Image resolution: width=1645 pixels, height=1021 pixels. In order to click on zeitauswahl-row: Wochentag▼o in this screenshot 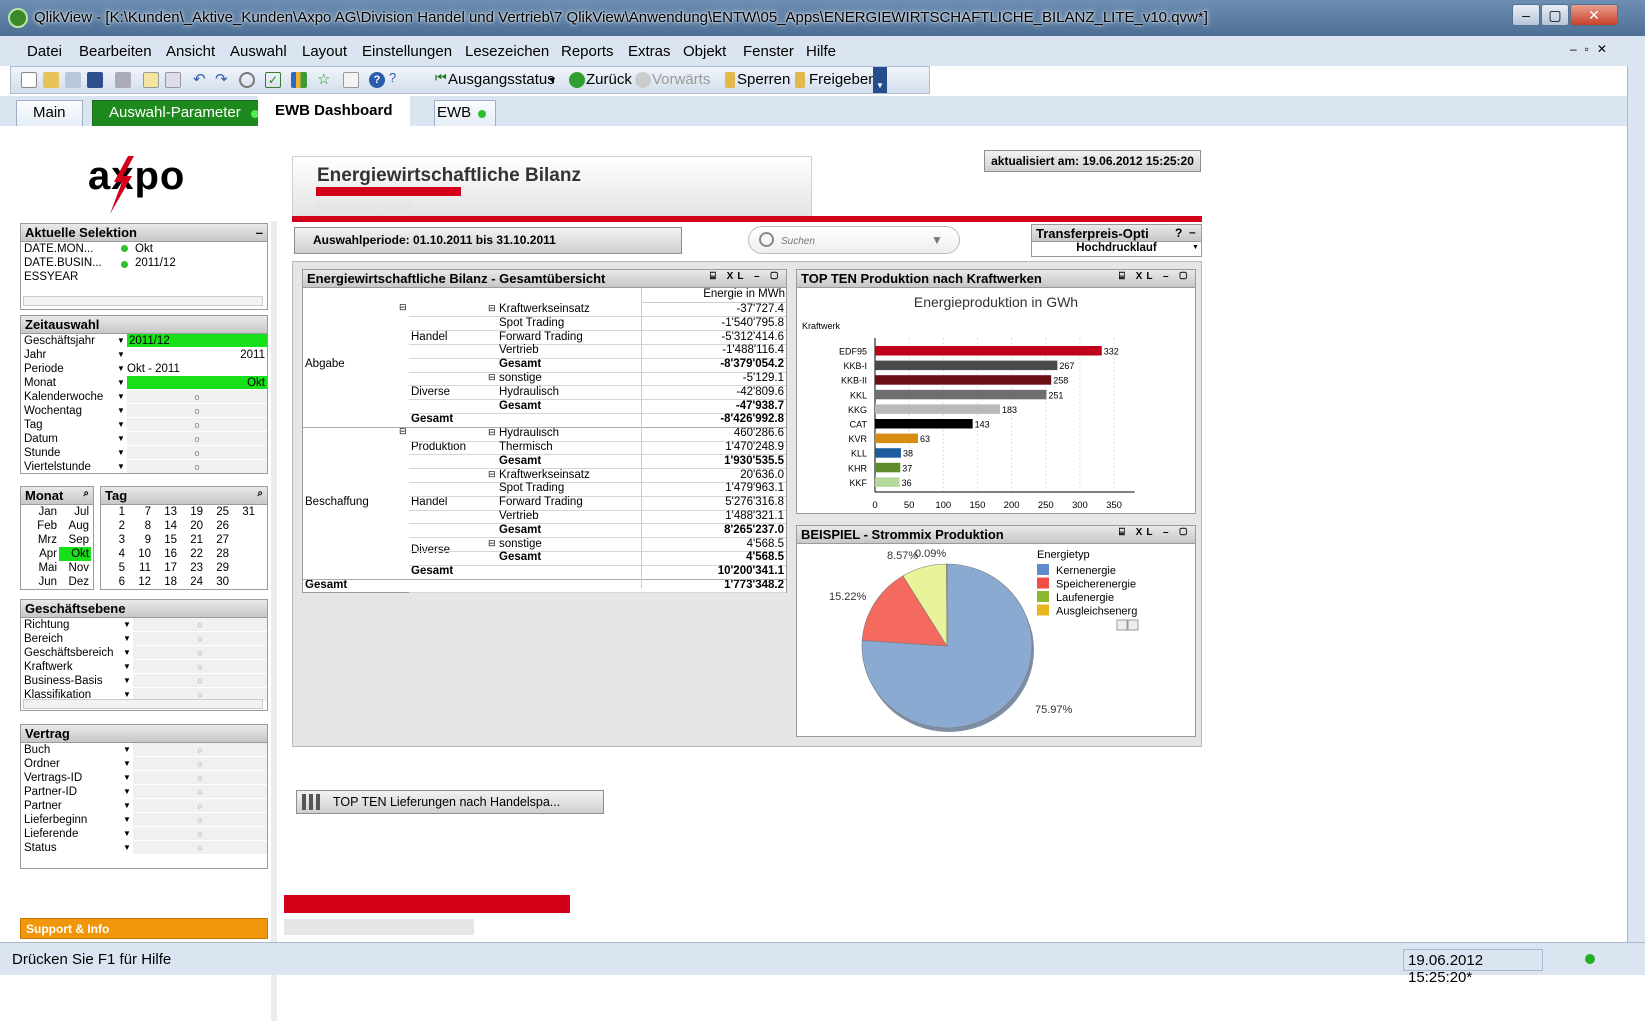, I will do `click(144, 411)`.